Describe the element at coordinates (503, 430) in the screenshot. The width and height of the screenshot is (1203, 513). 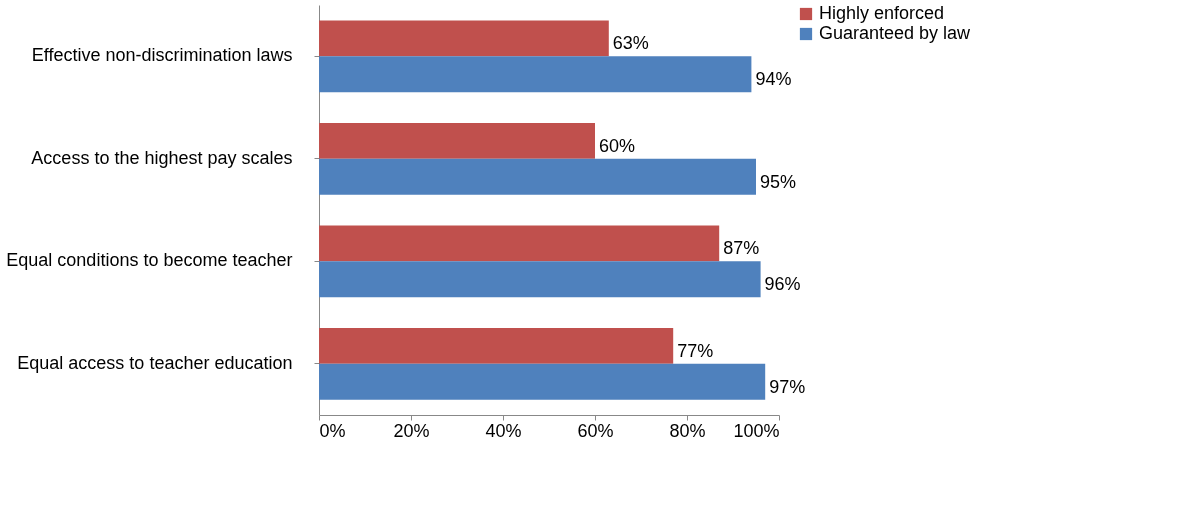
I see `x-tick-label: 40%` at that location.